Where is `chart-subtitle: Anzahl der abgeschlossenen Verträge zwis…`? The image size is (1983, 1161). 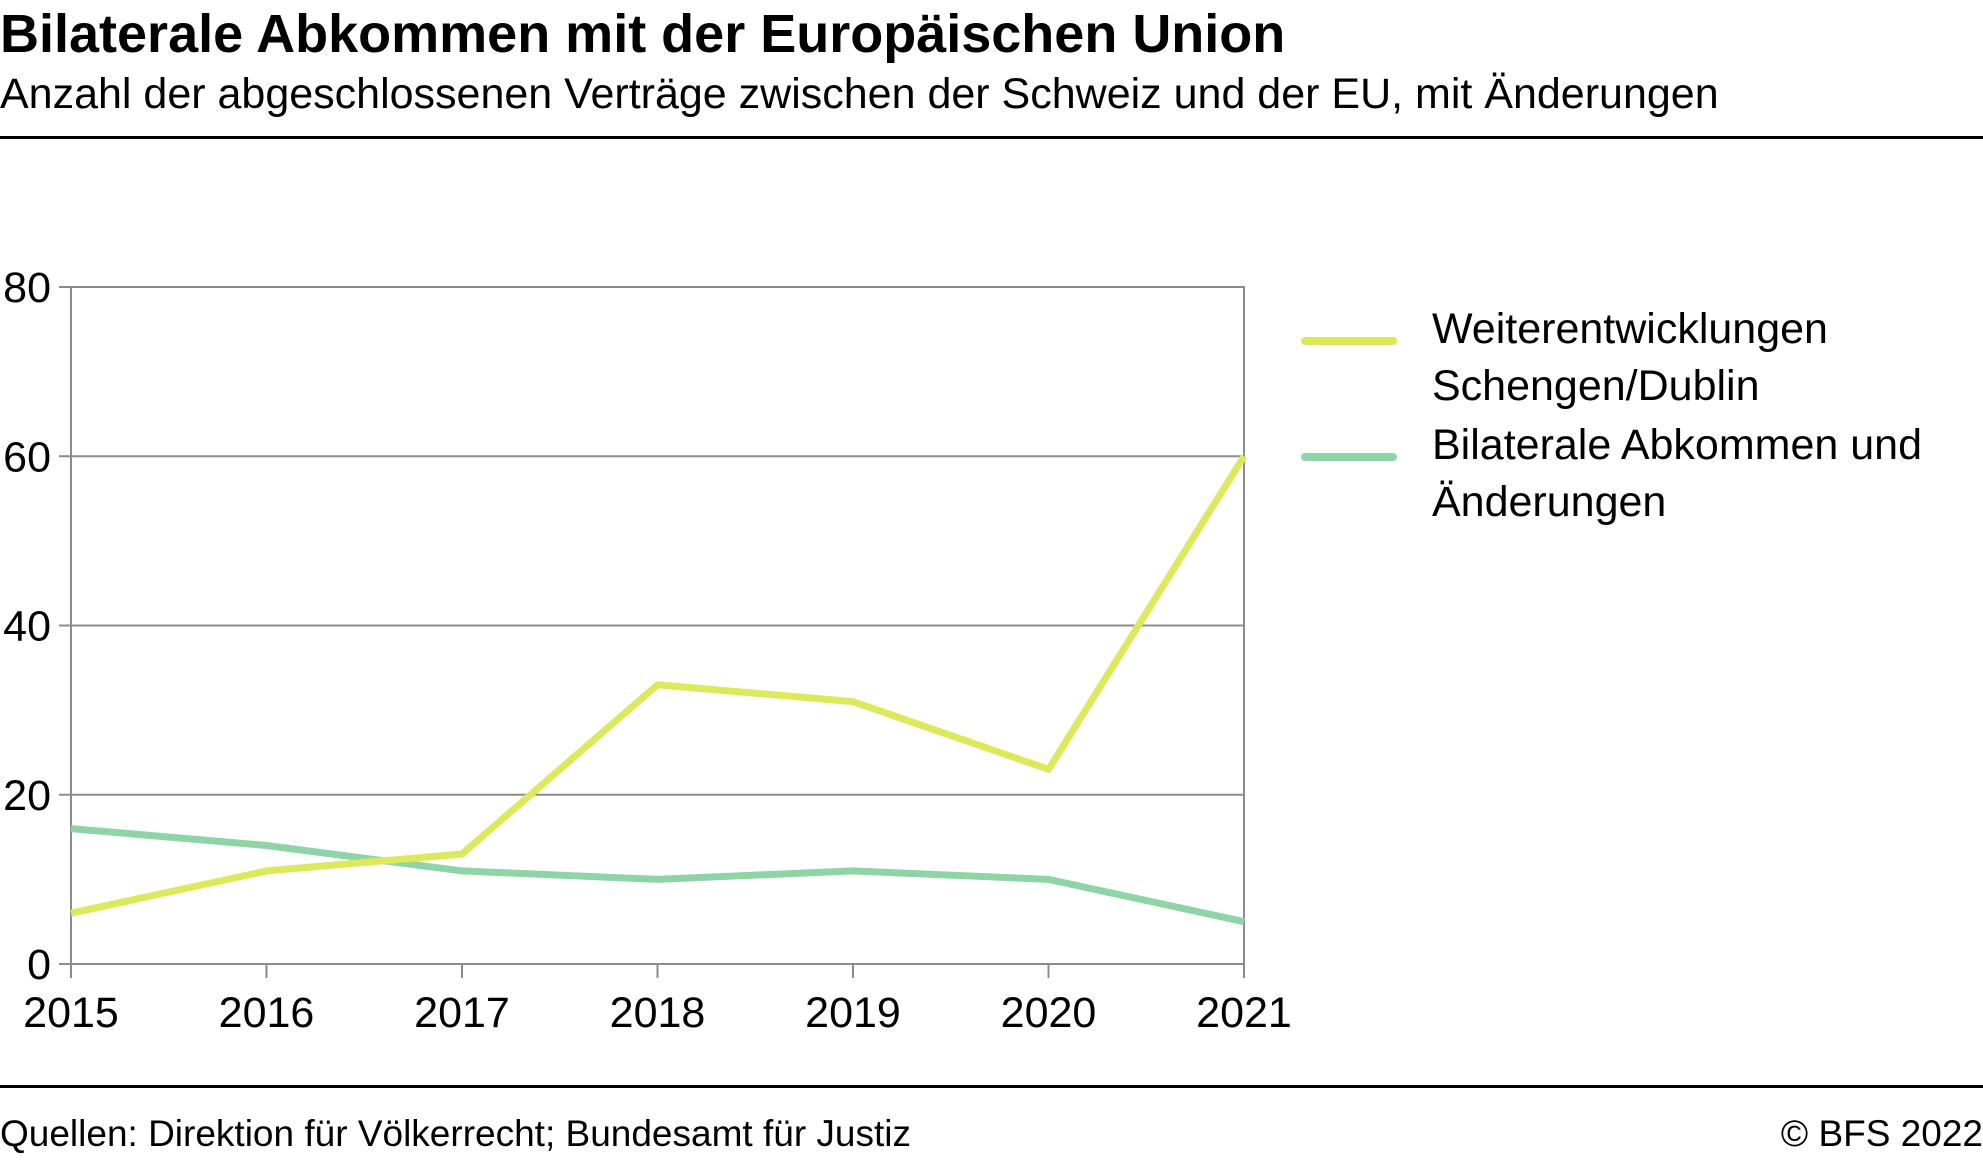
chart-subtitle: Anzahl der abgeschlossenen Verträge zwis… is located at coordinates (859, 94).